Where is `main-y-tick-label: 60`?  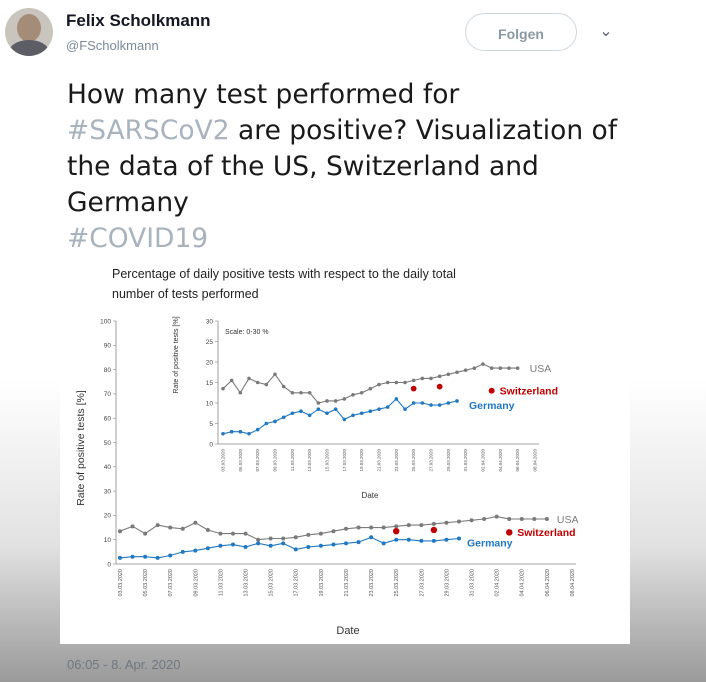
main-y-tick-label: 60 is located at coordinates (108, 418).